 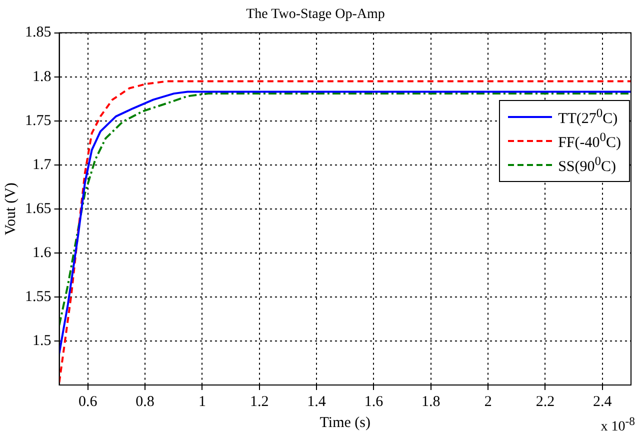 I want to click on x-tick-label: 2.2, so click(x=545, y=402).